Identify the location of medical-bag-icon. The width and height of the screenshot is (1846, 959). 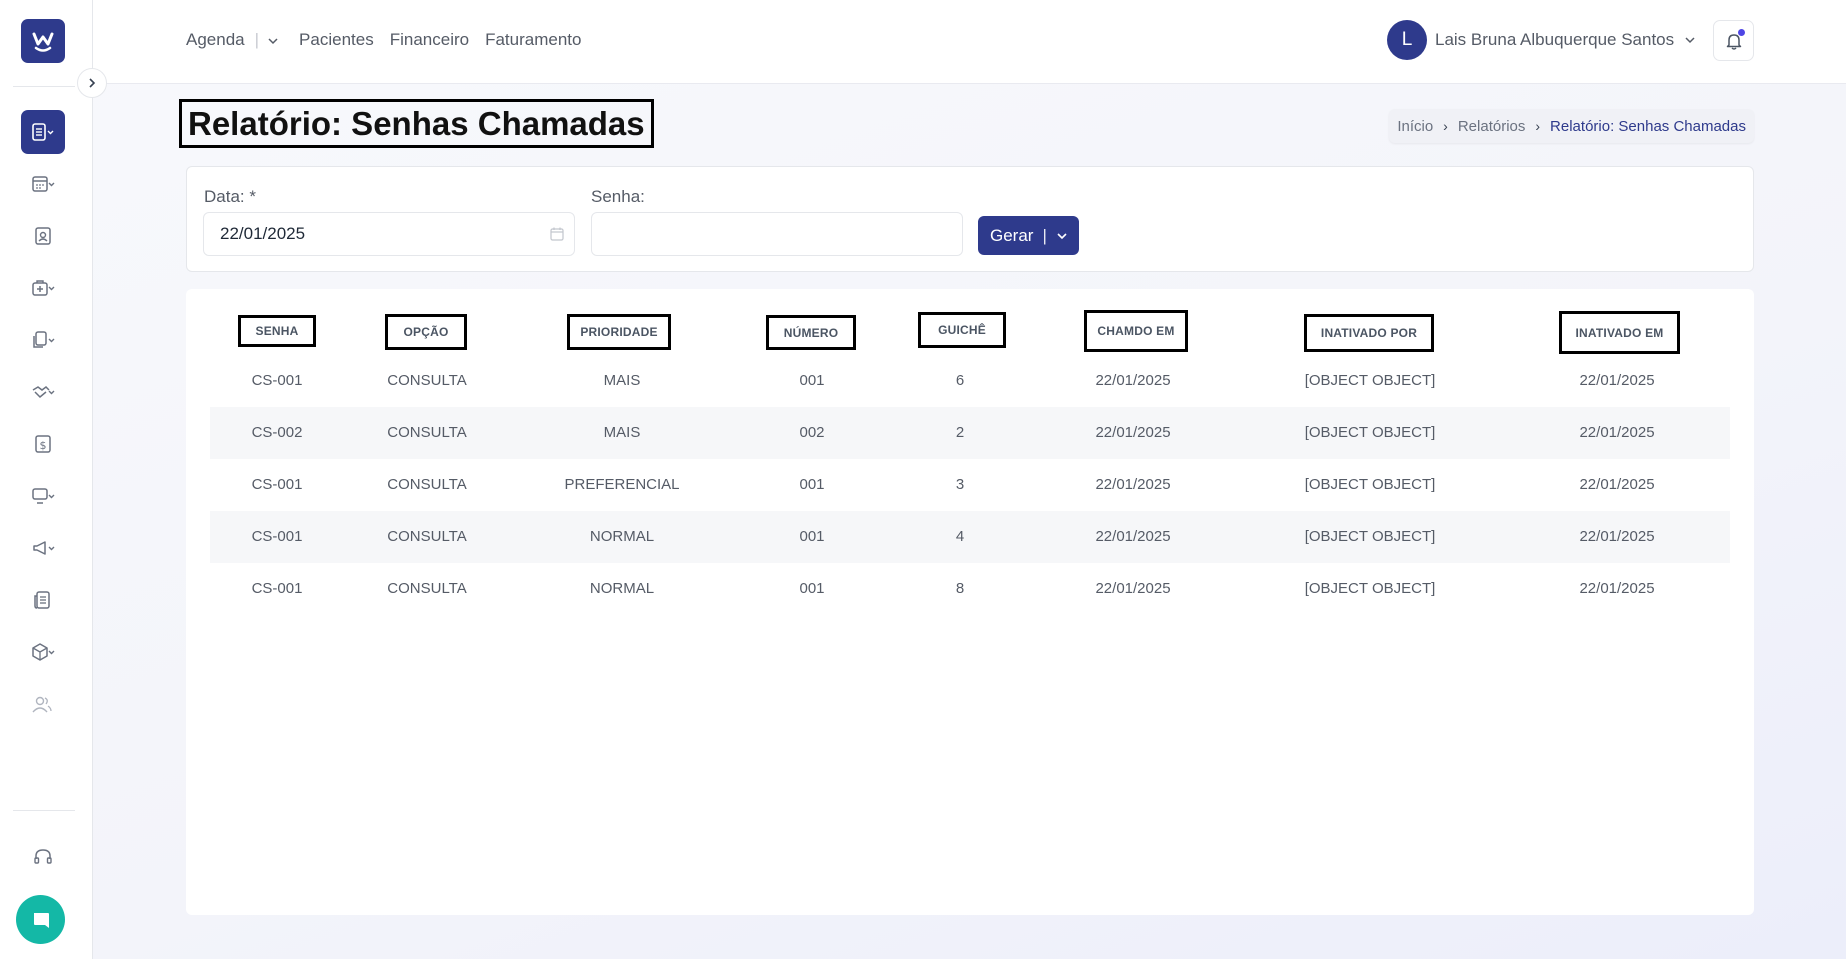
(43, 288).